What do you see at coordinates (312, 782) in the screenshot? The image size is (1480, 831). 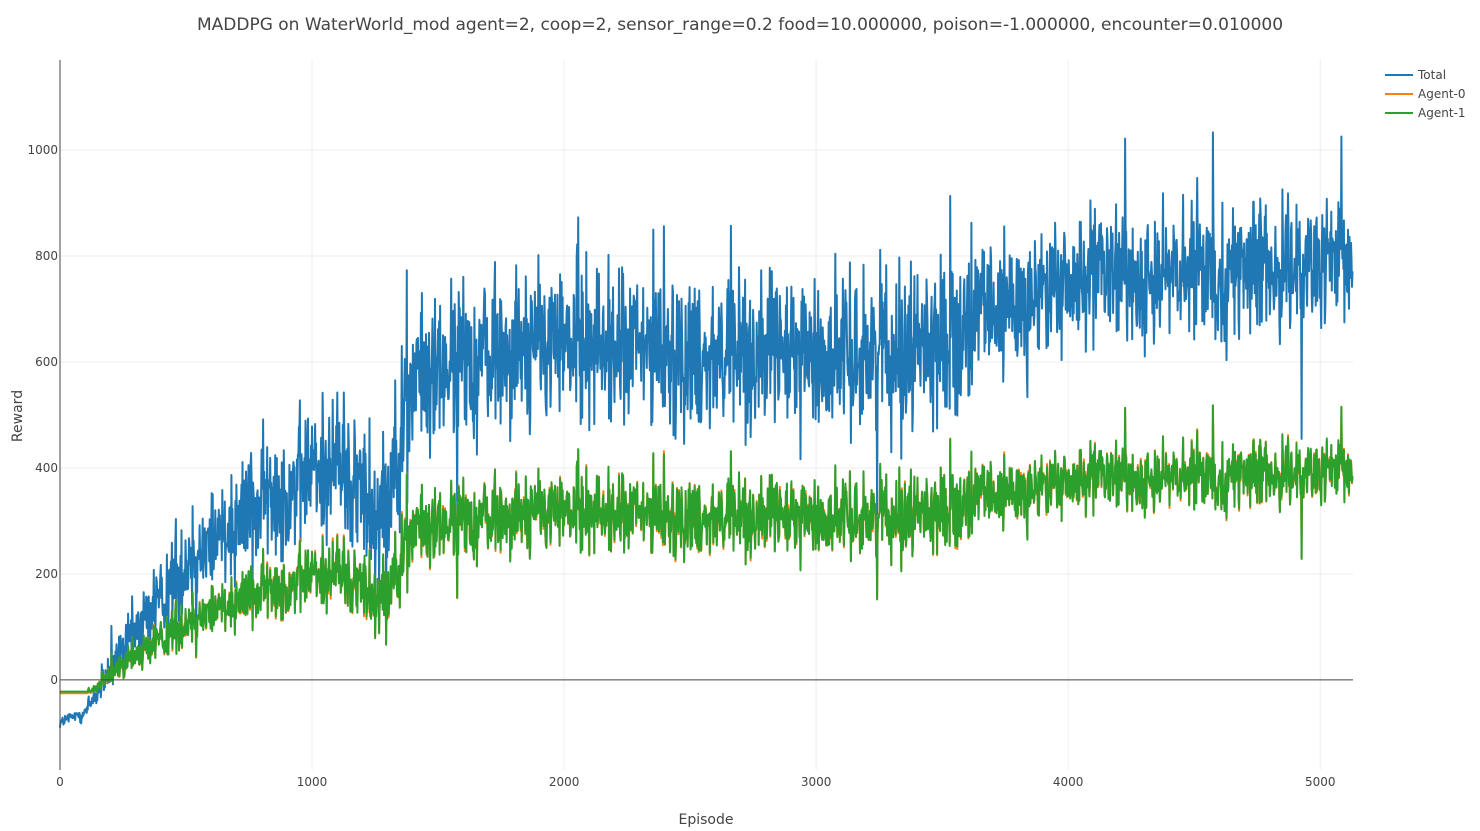 I see `x-tick-label: 1000` at bounding box center [312, 782].